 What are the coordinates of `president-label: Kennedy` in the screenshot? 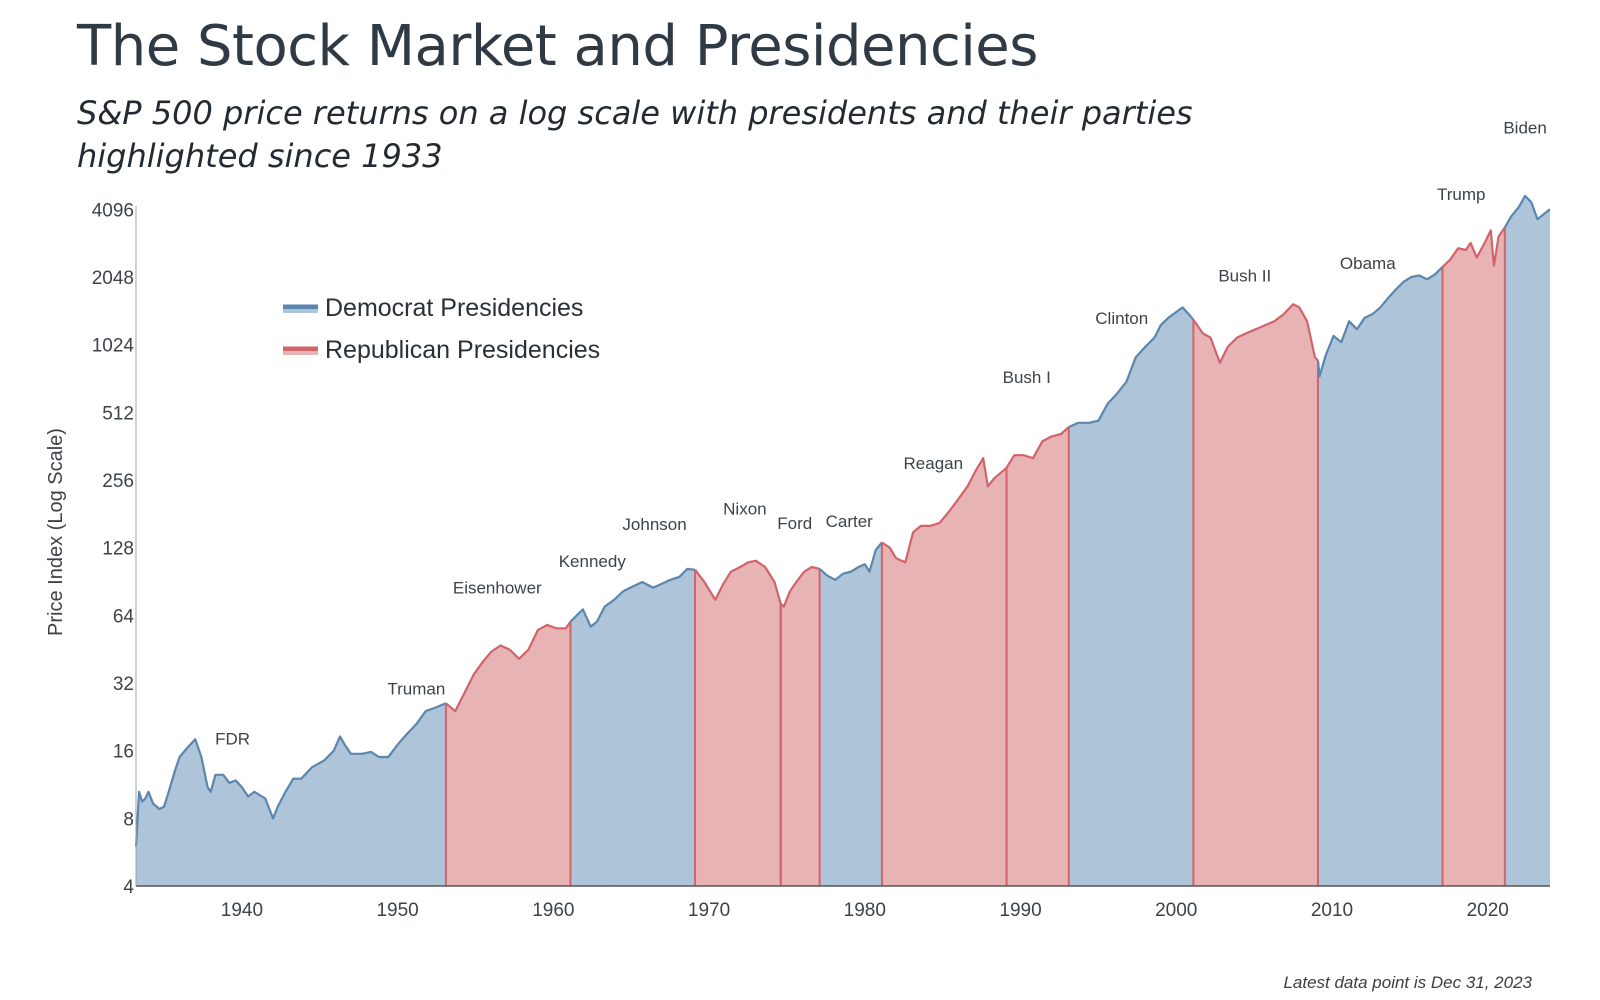 It's located at (593, 561).